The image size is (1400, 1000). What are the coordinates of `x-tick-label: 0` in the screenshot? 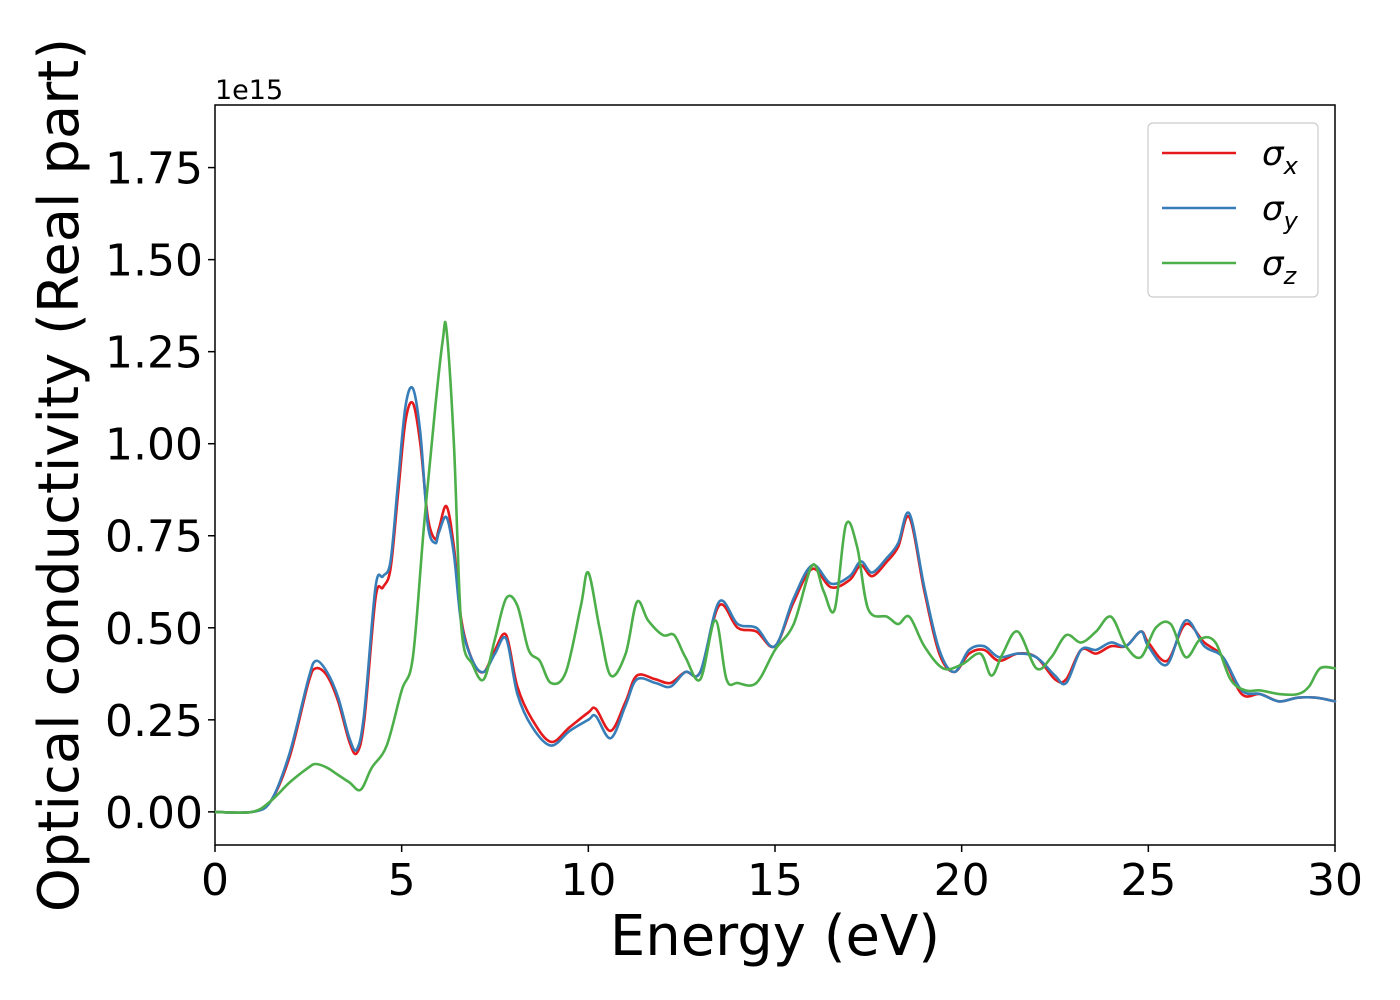 It's located at (215, 880).